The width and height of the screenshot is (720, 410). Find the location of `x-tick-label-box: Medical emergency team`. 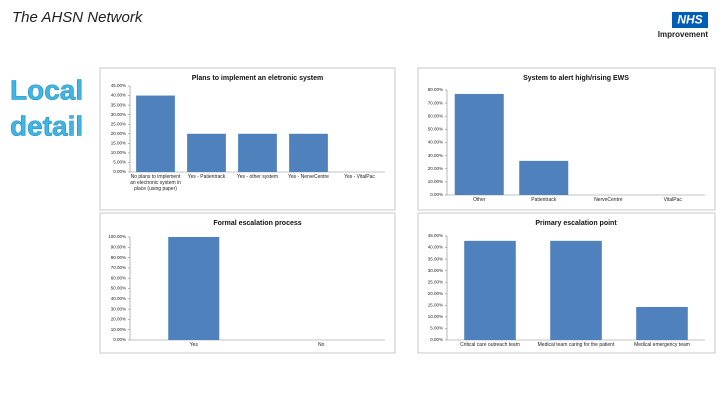

x-tick-label-box: Medical emergency team is located at coordinates (662, 345).